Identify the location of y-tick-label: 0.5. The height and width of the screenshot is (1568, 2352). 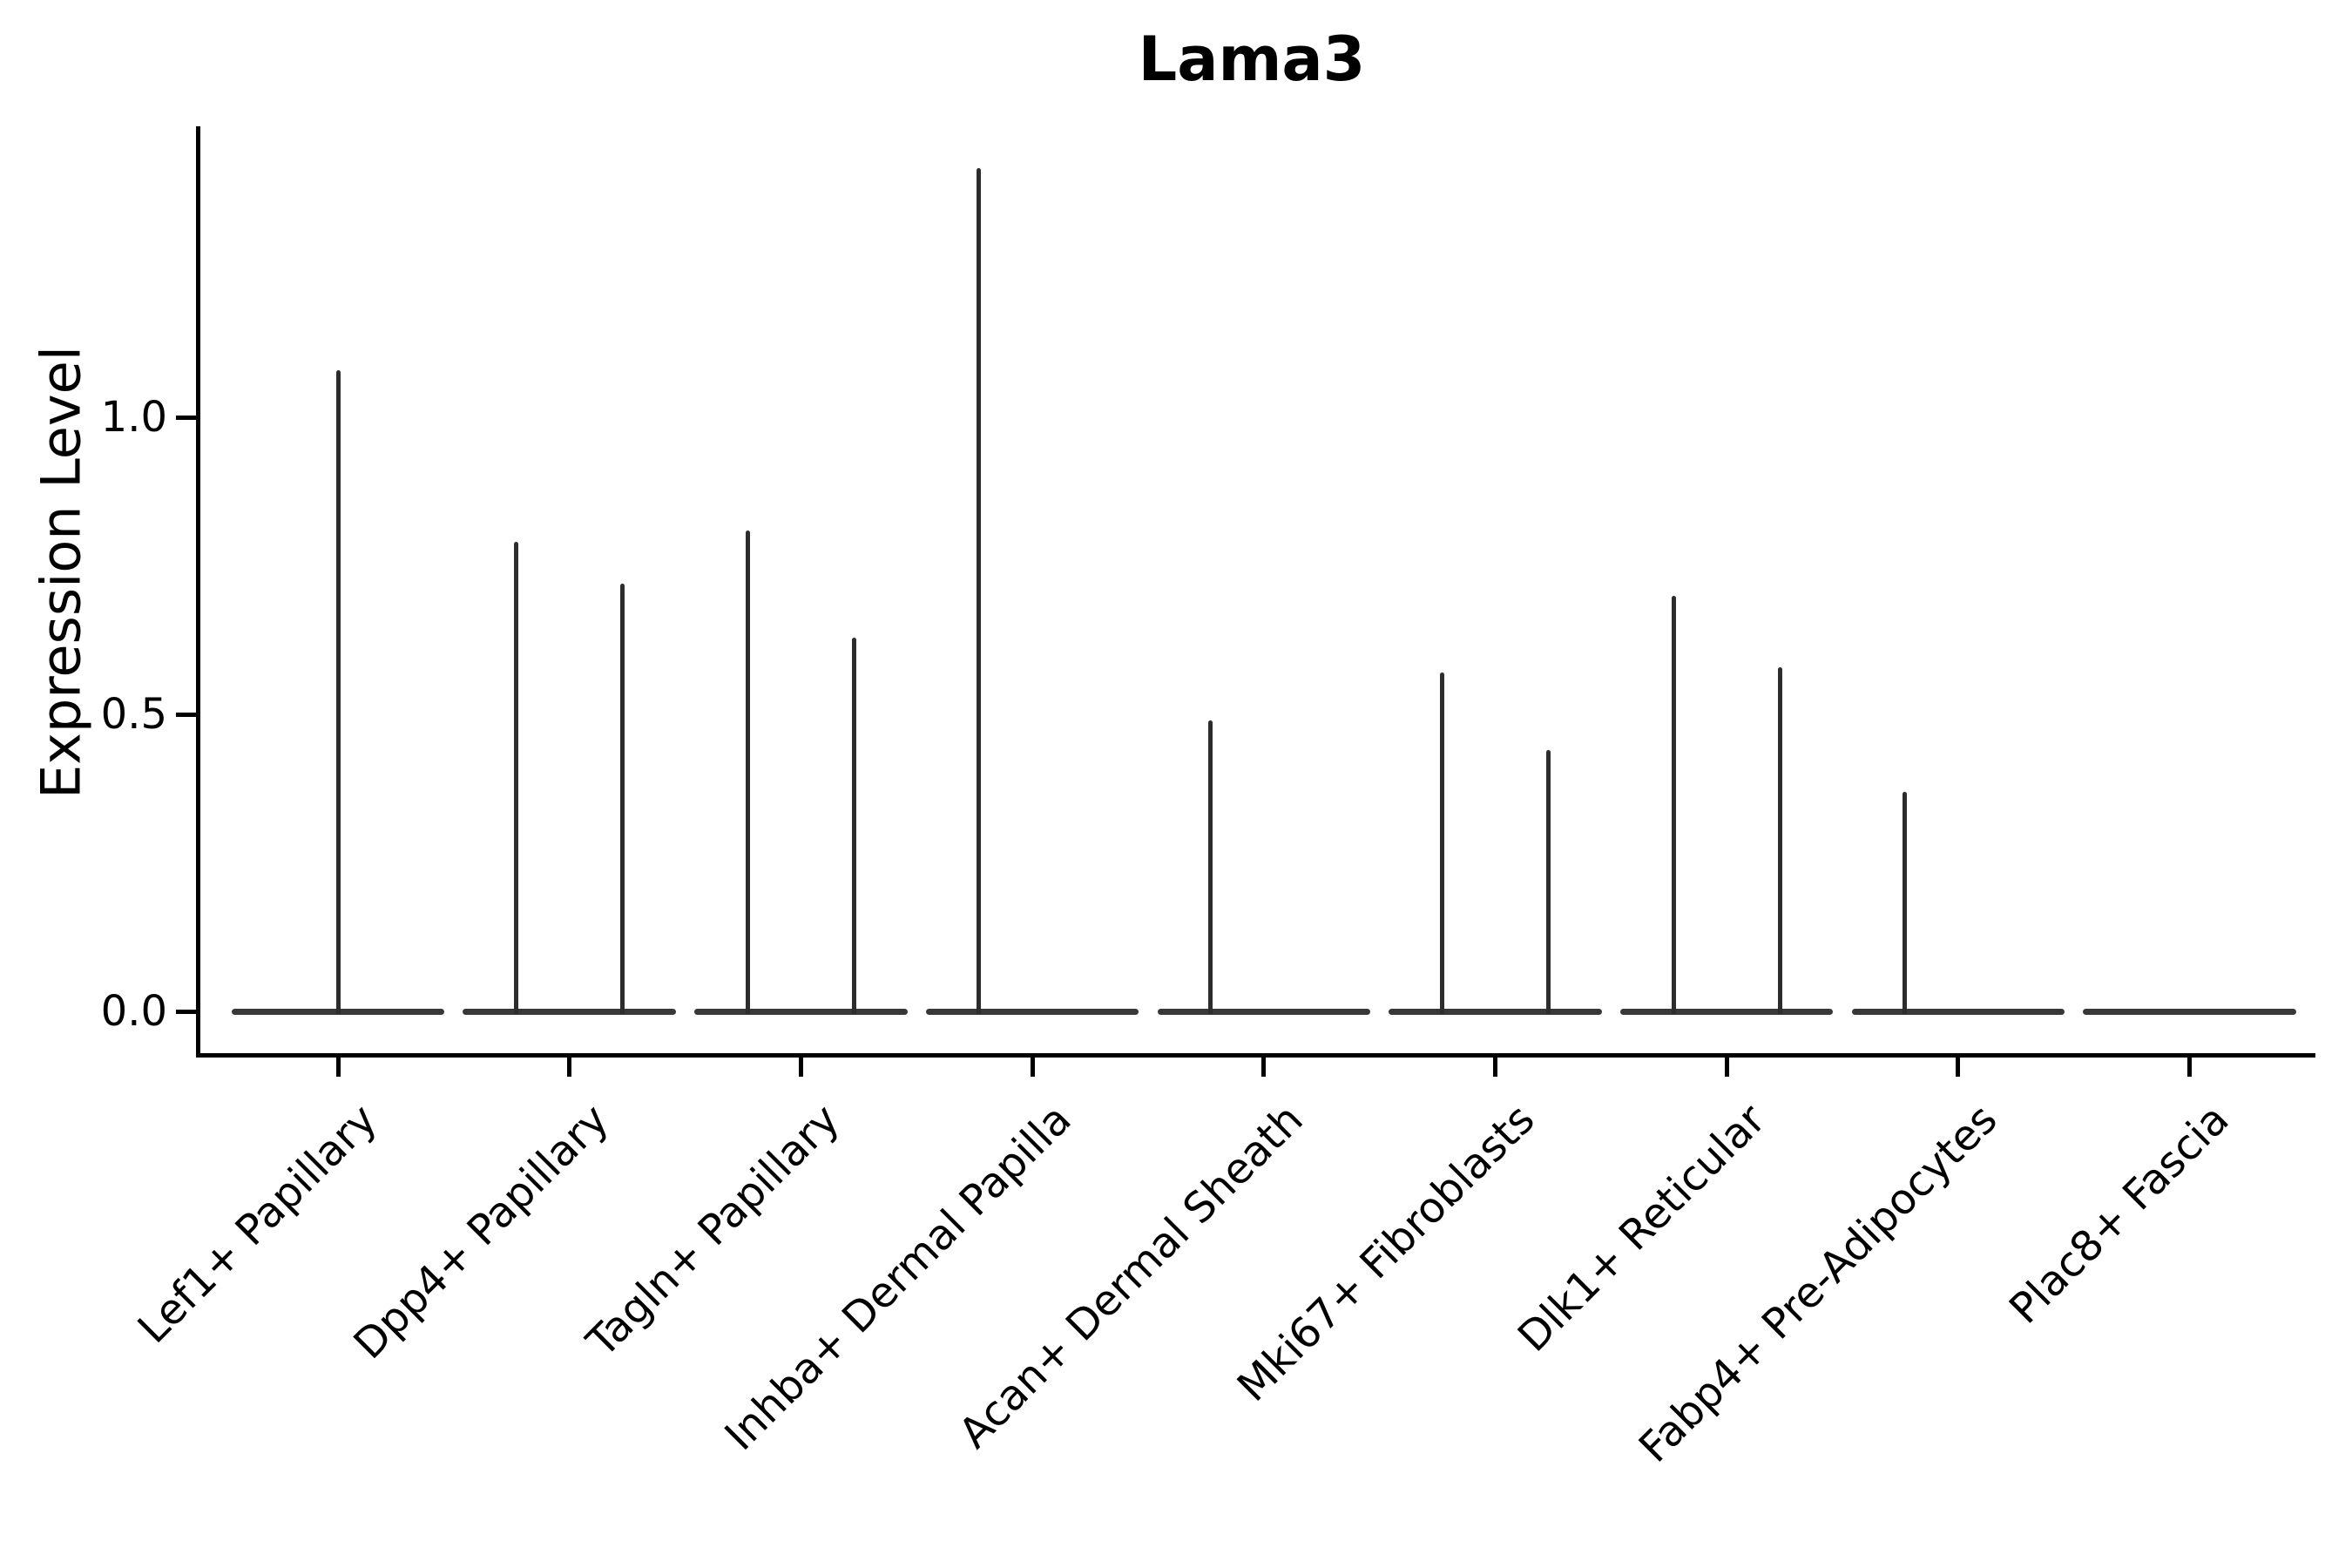
(134, 715).